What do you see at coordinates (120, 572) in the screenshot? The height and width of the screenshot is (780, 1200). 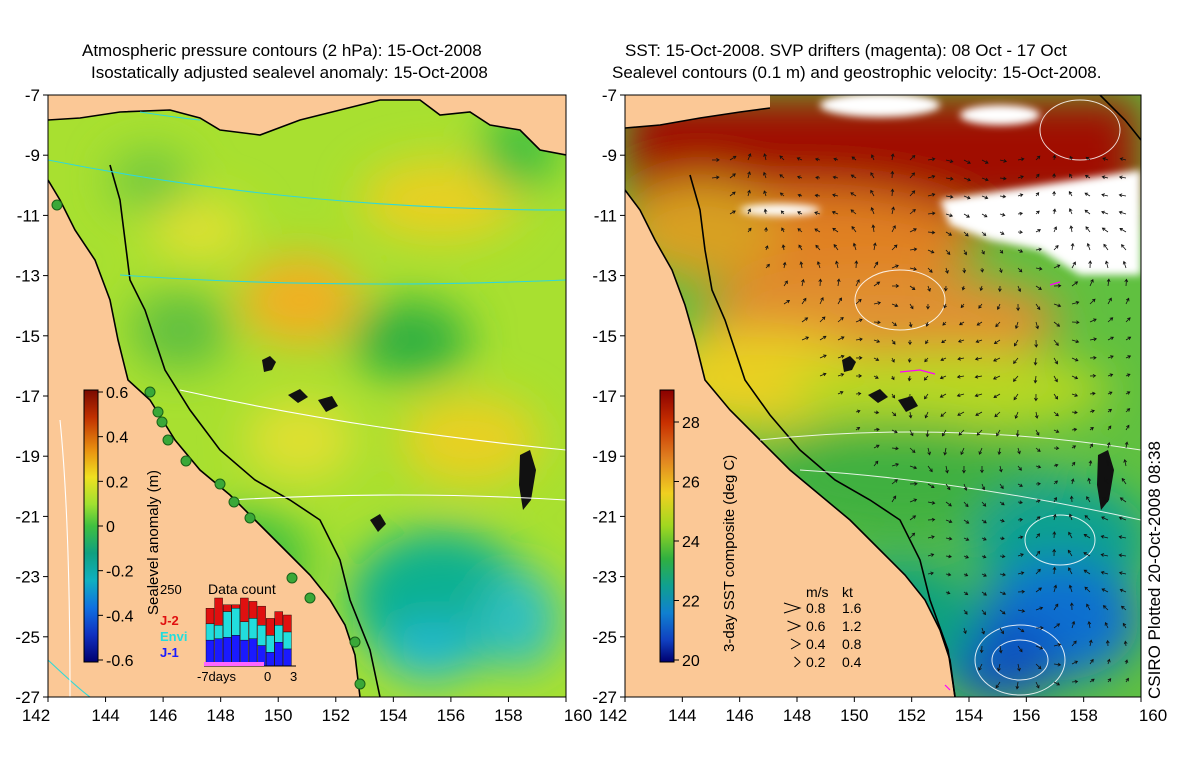 I see `left-colorbar-tick-label: -0.2` at bounding box center [120, 572].